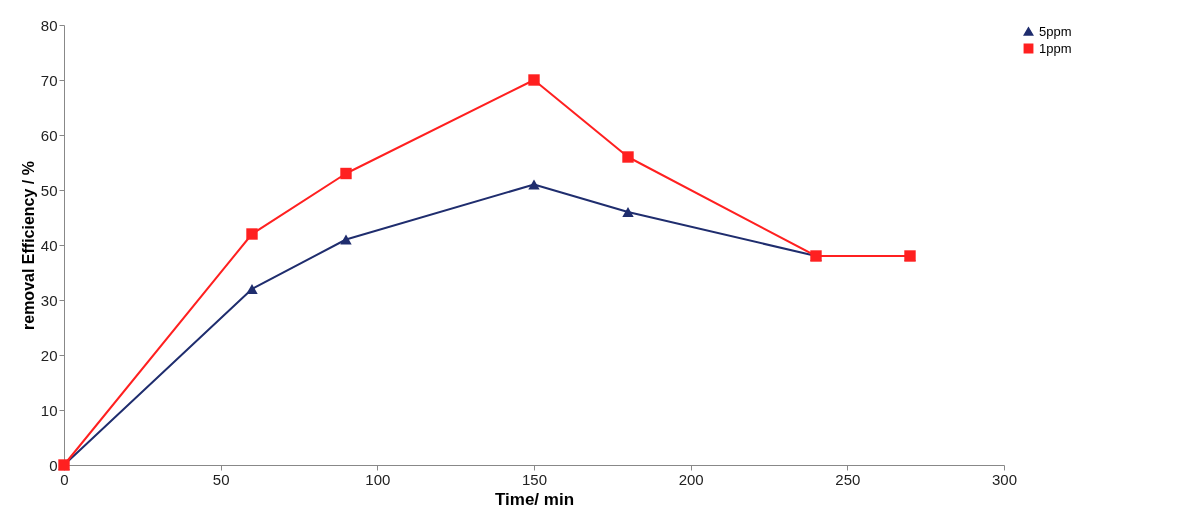 This screenshot has height=526, width=1198. I want to click on y-axis-title: removal Efficiency / %, so click(28, 245).